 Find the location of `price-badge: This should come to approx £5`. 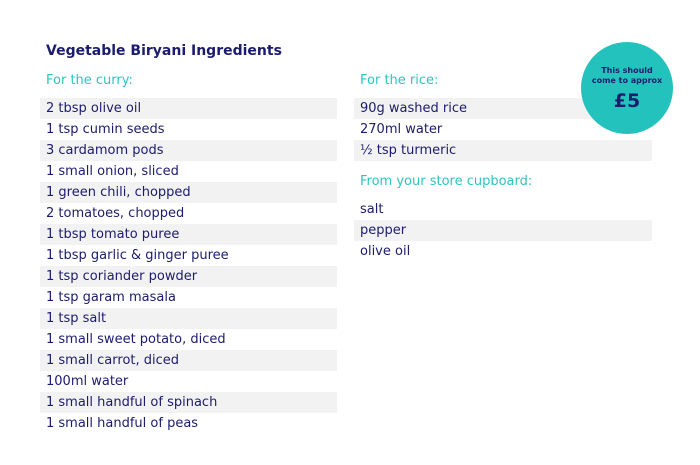

price-badge: This should come to approx £5 is located at coordinates (627, 88).